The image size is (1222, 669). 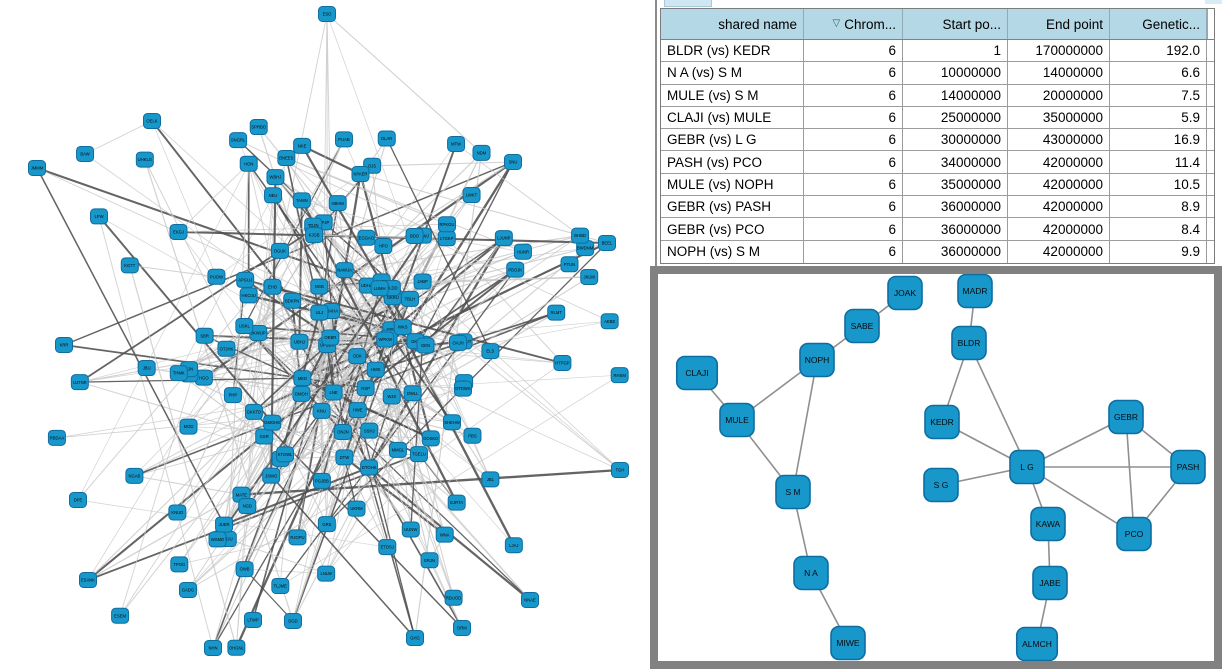 I want to click on network-node: LWKT, so click(x=471, y=195).